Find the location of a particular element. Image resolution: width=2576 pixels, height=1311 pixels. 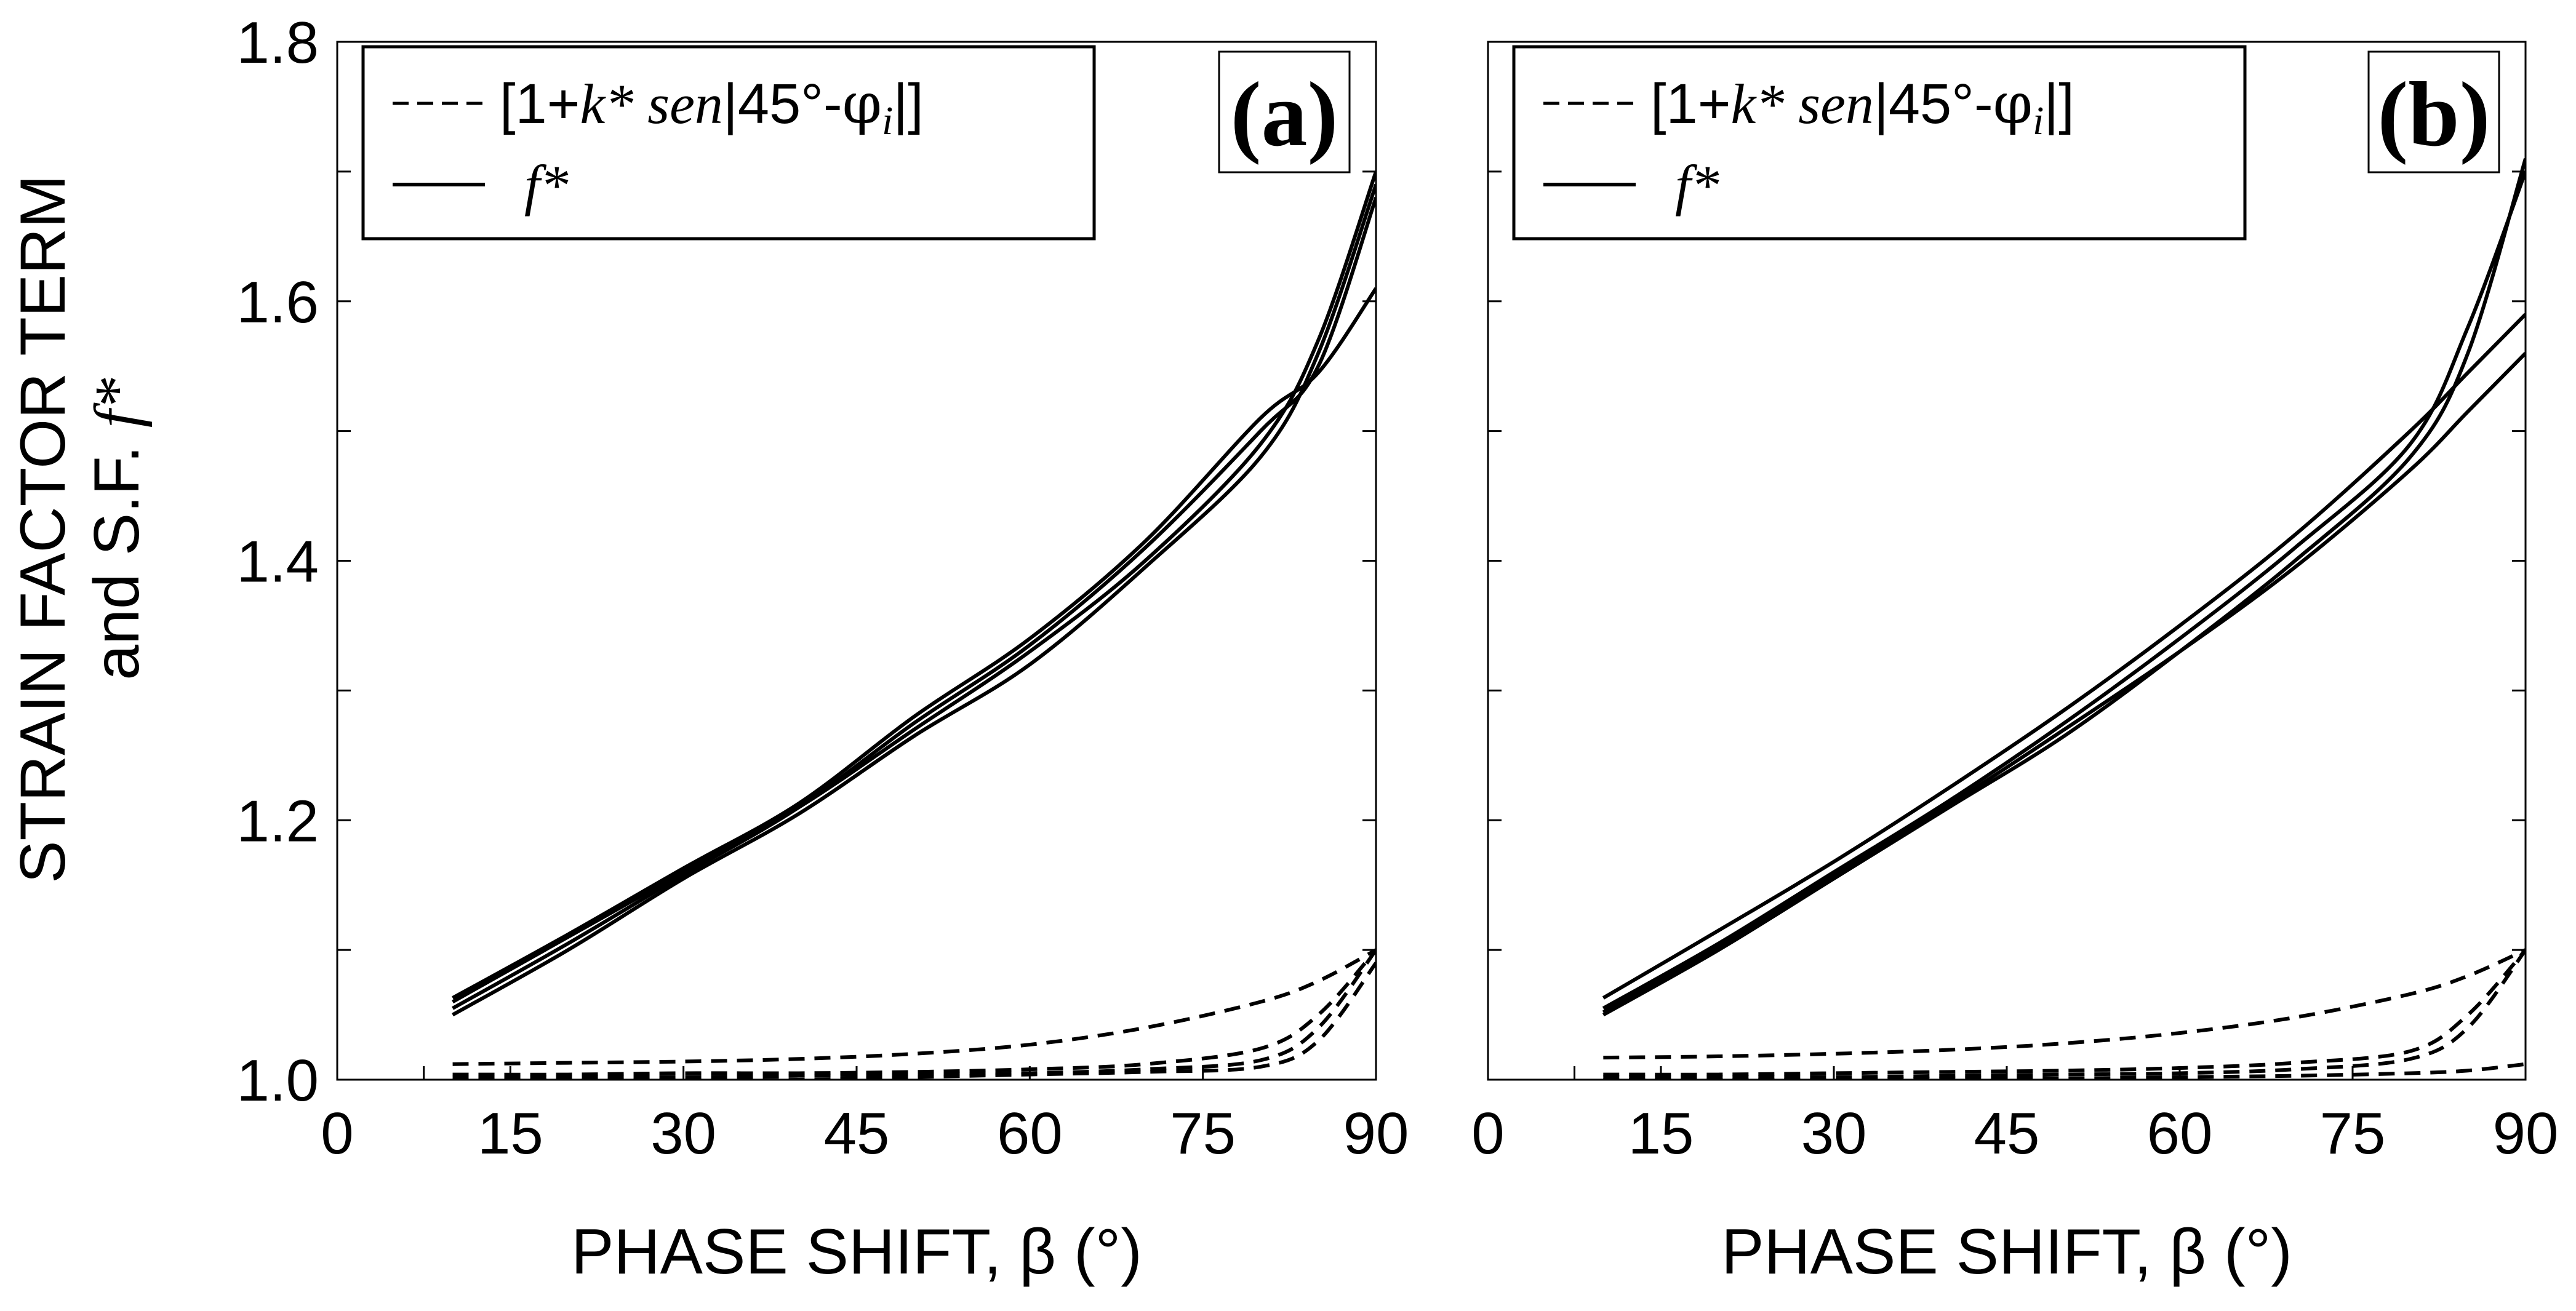

panel-tag-label: (b) is located at coordinates (2433, 114).